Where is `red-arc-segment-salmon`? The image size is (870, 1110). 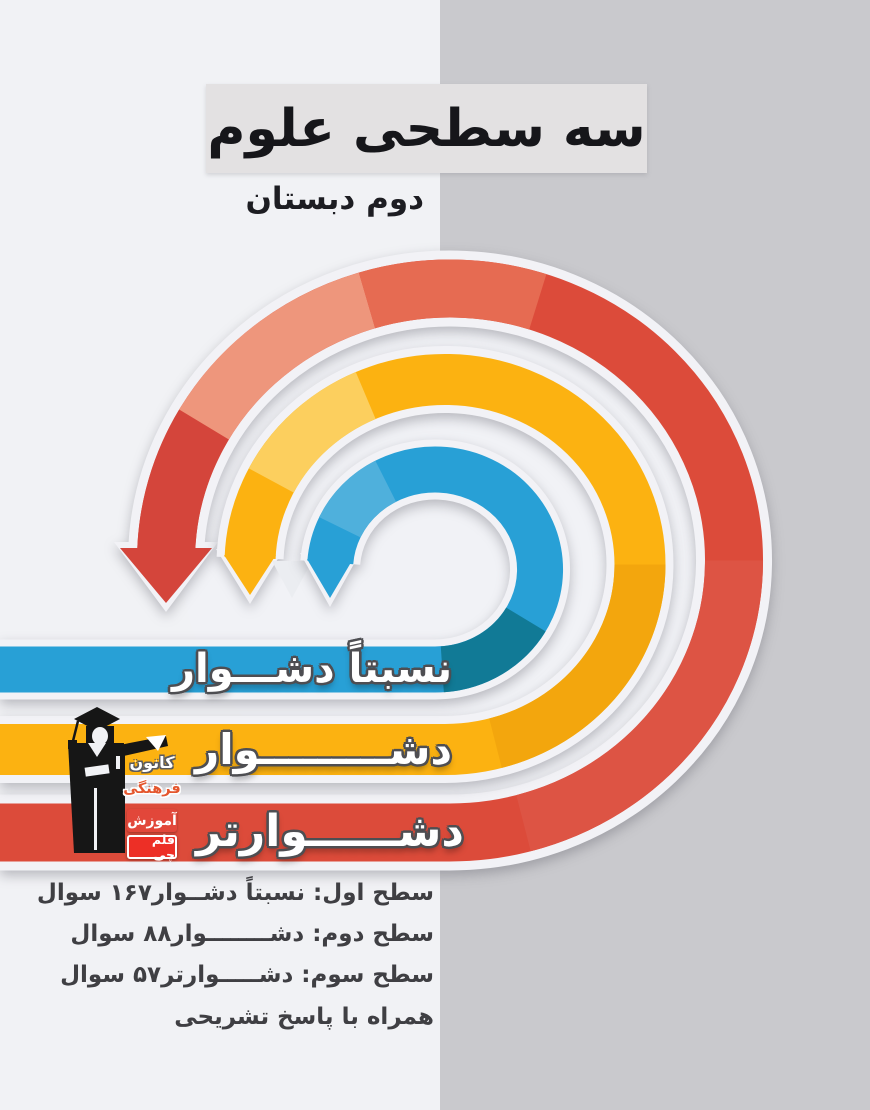
red-arc-segment-salmon is located at coordinates (277, 356).